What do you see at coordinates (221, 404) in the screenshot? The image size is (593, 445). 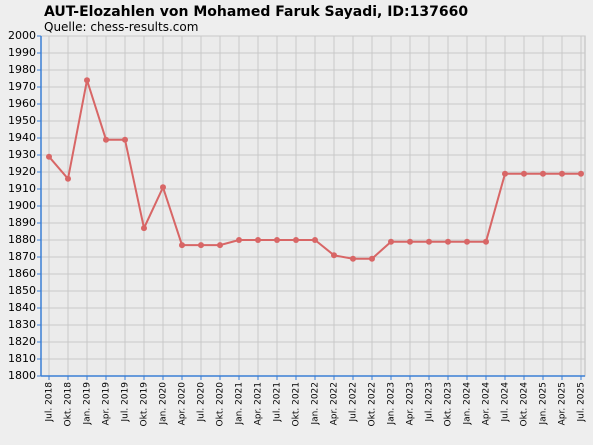 I see `x-tick-label: Okt. 2020` at bounding box center [221, 404].